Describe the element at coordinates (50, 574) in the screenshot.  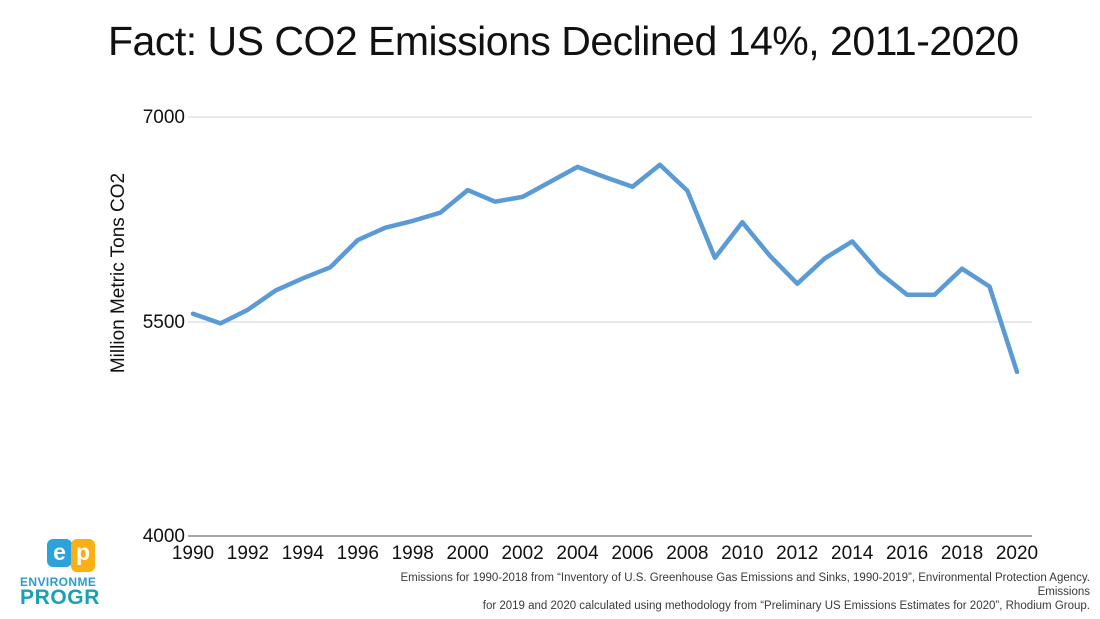
I see `environmental-progress-logo: e p ENVIRONME PROGR` at that location.